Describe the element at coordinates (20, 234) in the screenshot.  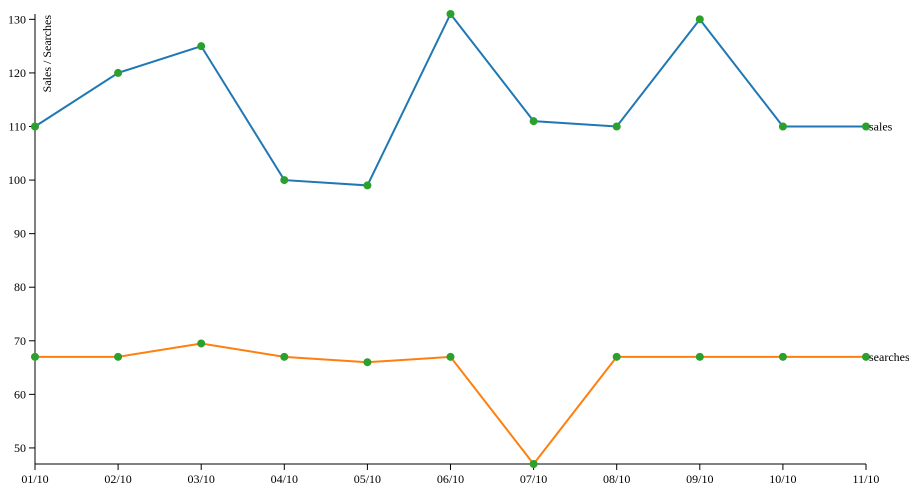
I see `y-tick-label: 90` at that location.